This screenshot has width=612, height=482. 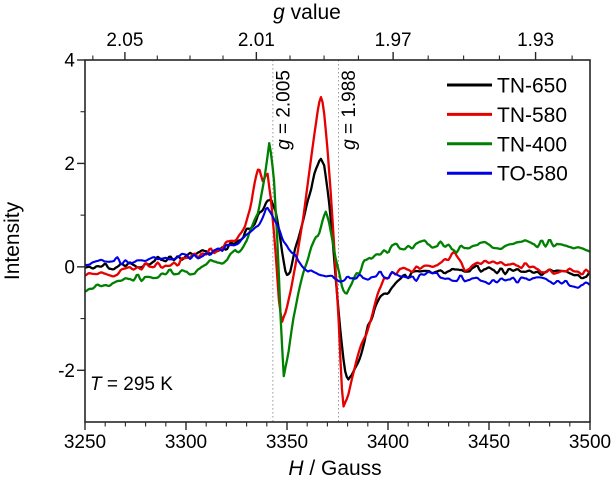 I want to click on legend-entry-TO-580: TO-580, so click(x=507, y=174).